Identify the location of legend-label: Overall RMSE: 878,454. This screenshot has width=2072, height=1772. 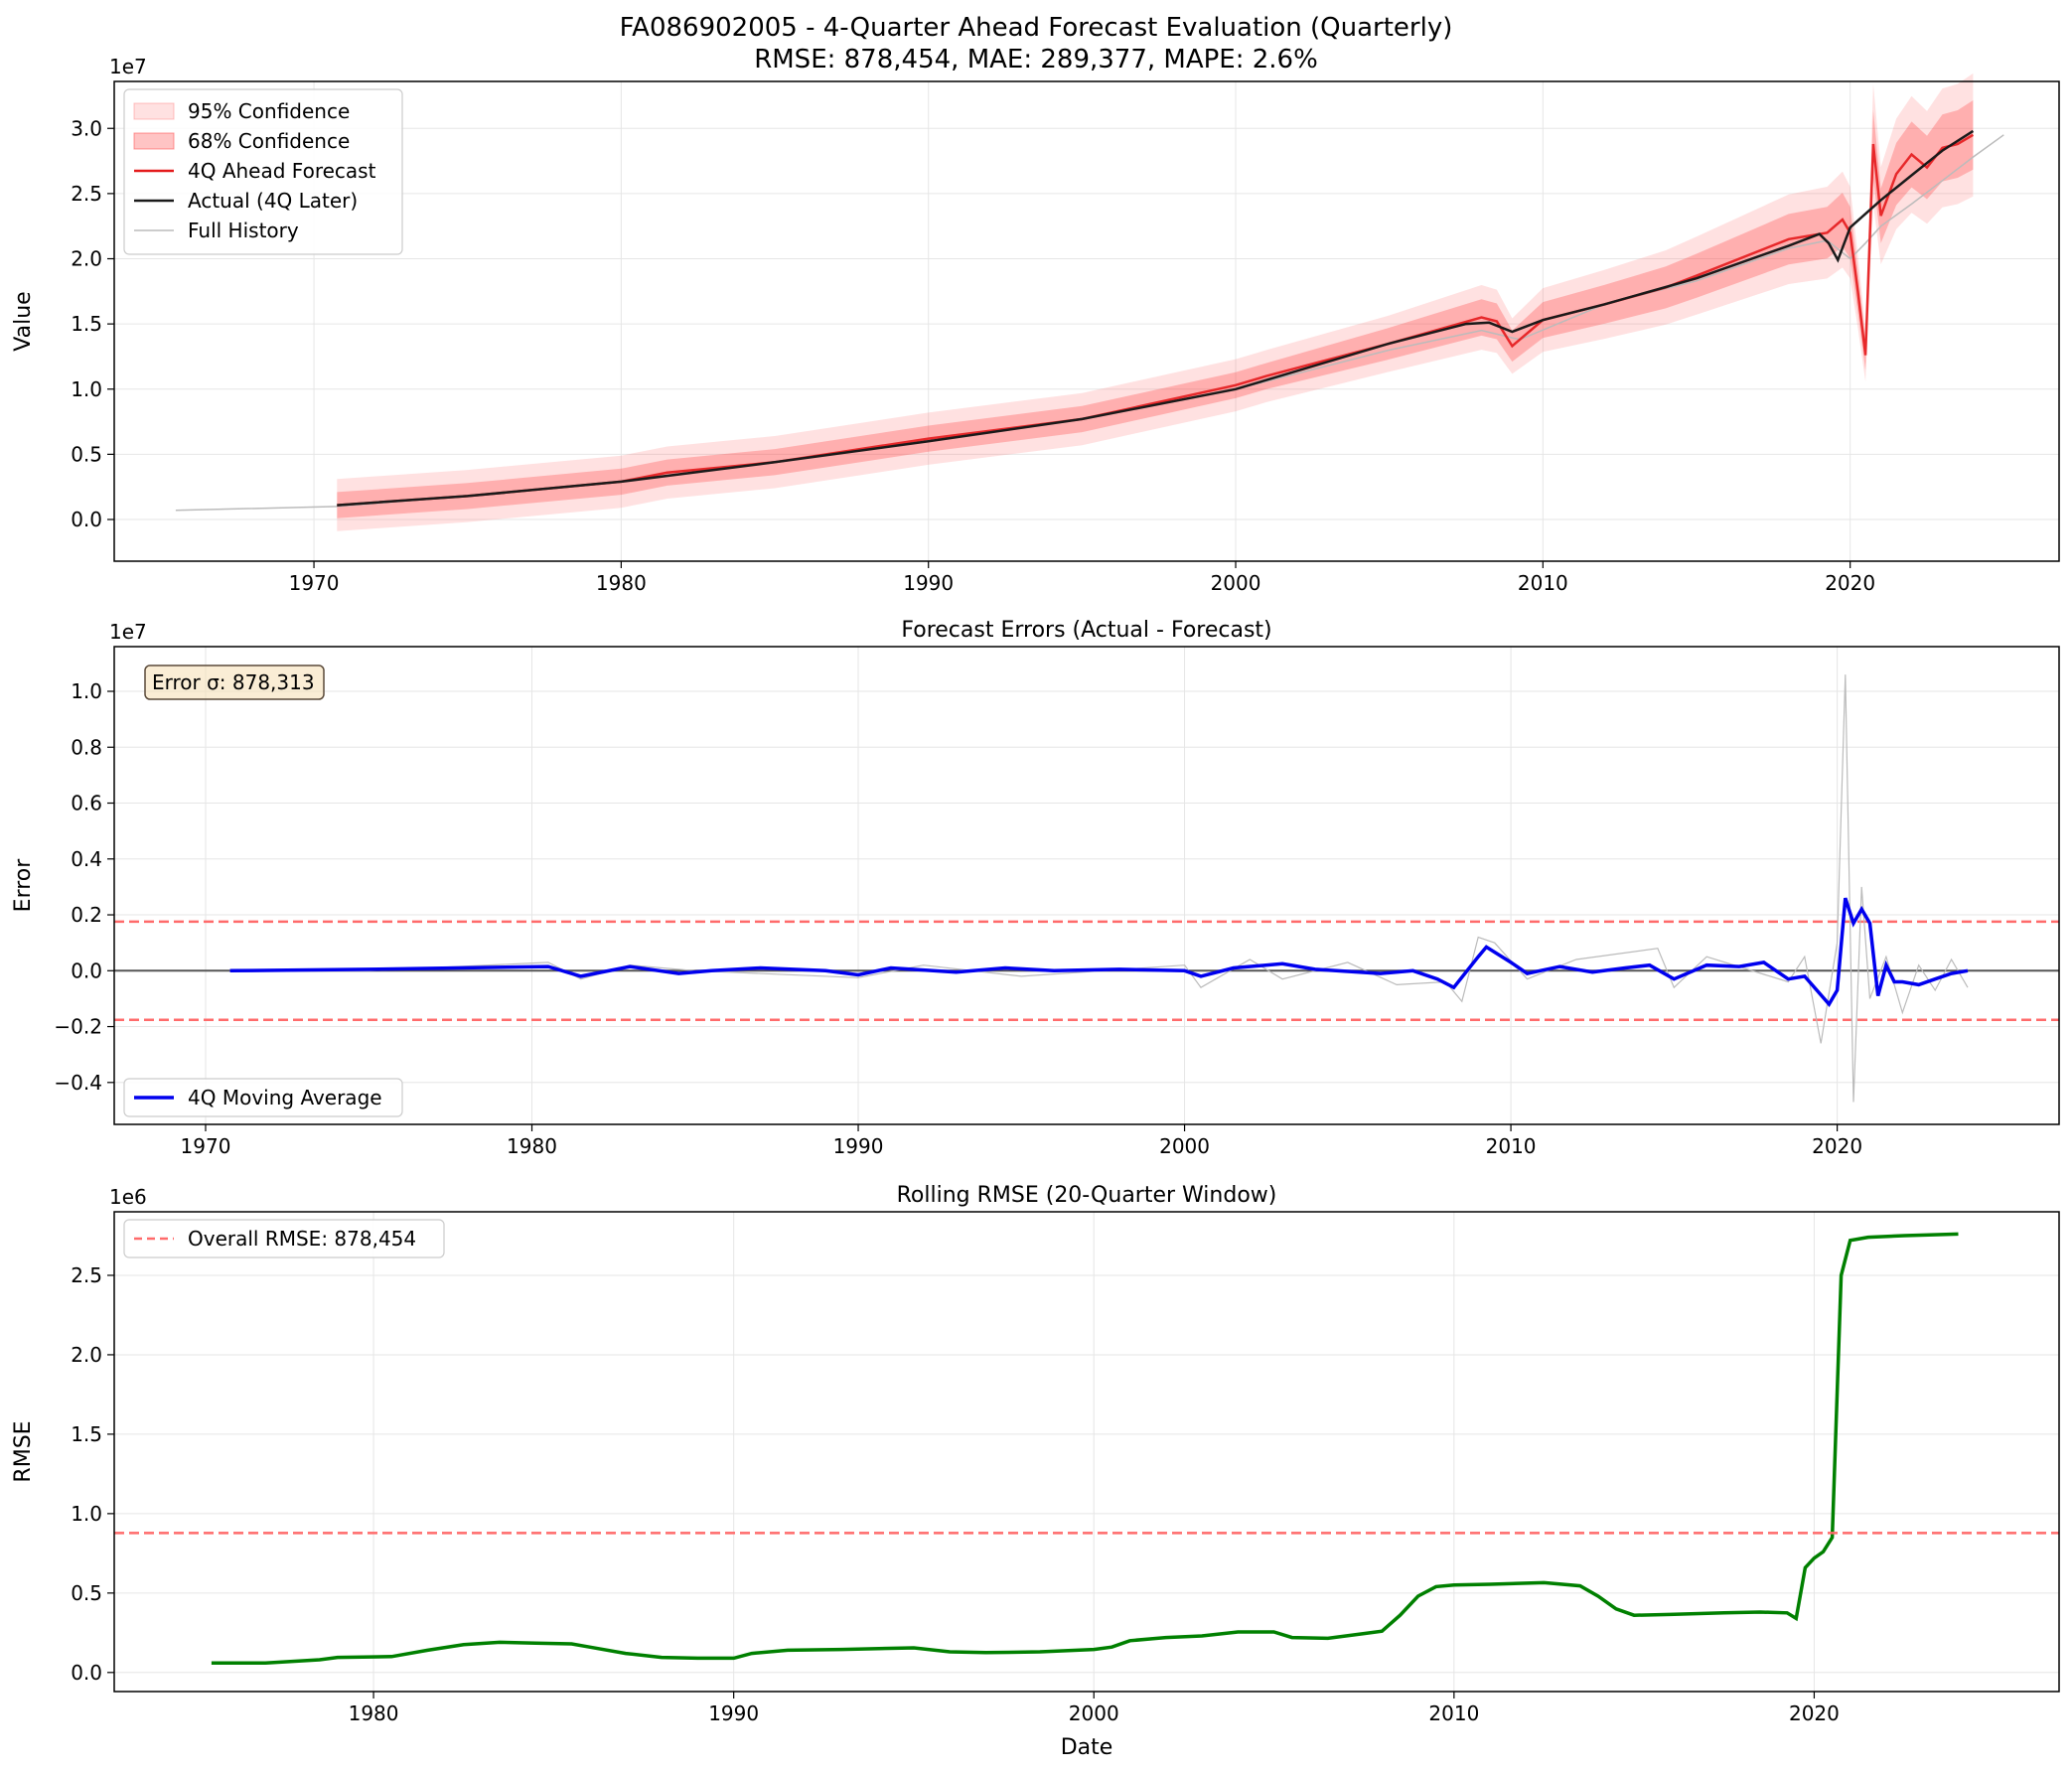
(302, 1239).